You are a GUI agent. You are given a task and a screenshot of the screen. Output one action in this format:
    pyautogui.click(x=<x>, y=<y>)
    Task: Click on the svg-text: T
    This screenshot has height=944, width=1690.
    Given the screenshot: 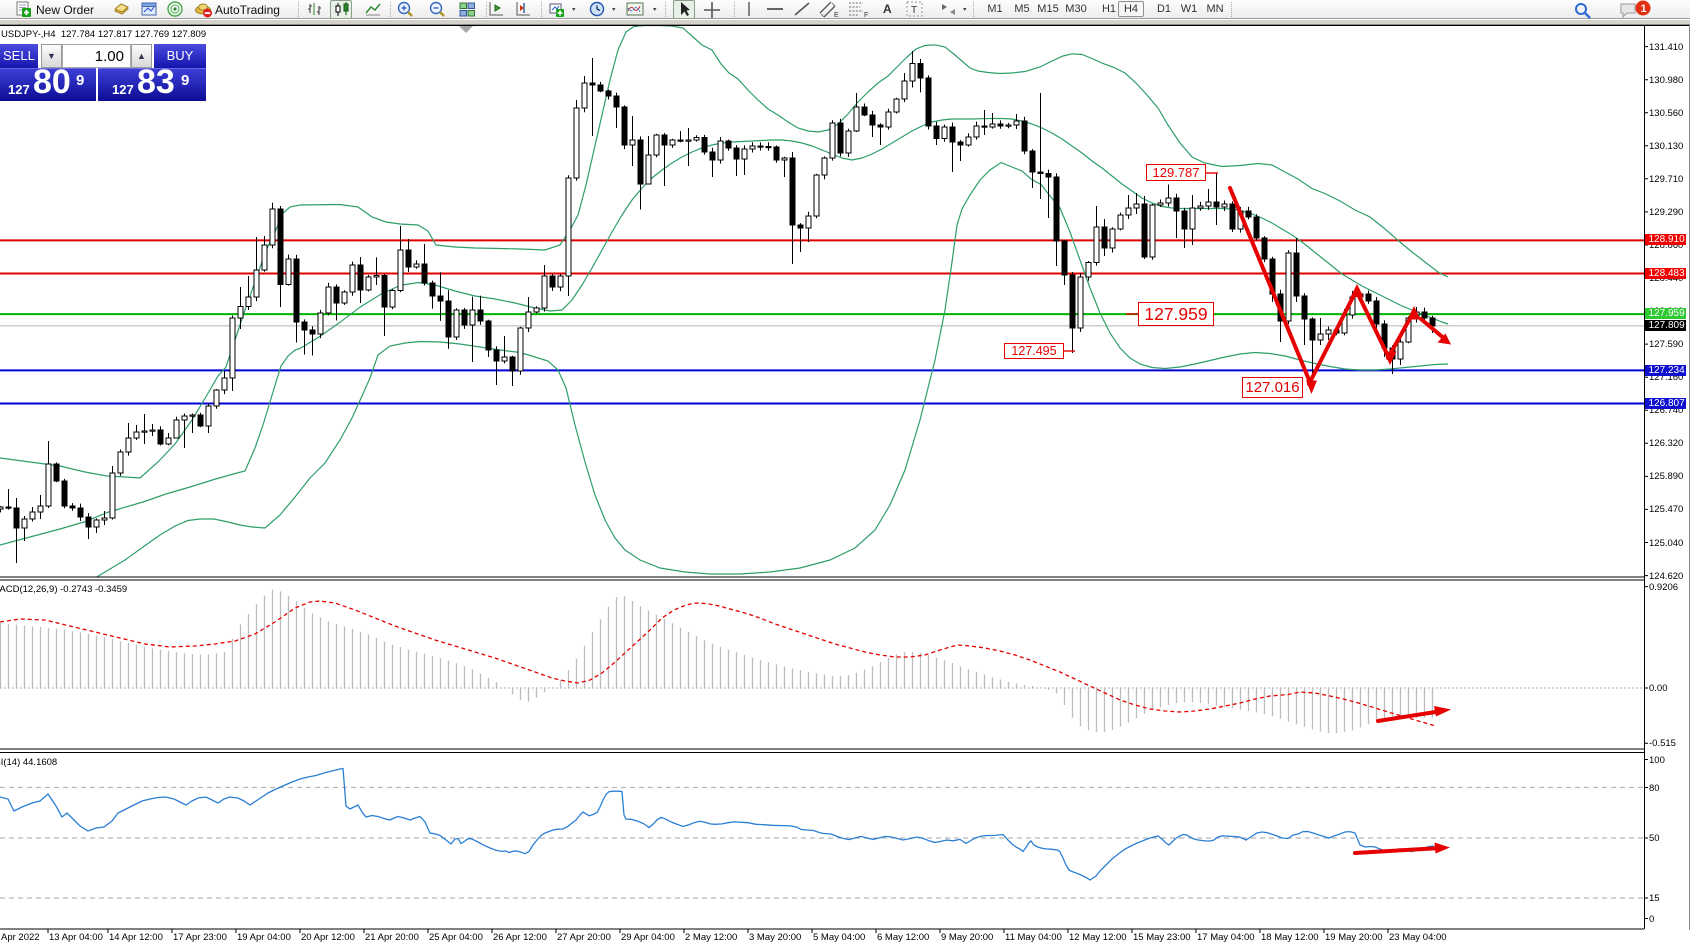 What is the action you would take?
    pyautogui.click(x=914, y=10)
    